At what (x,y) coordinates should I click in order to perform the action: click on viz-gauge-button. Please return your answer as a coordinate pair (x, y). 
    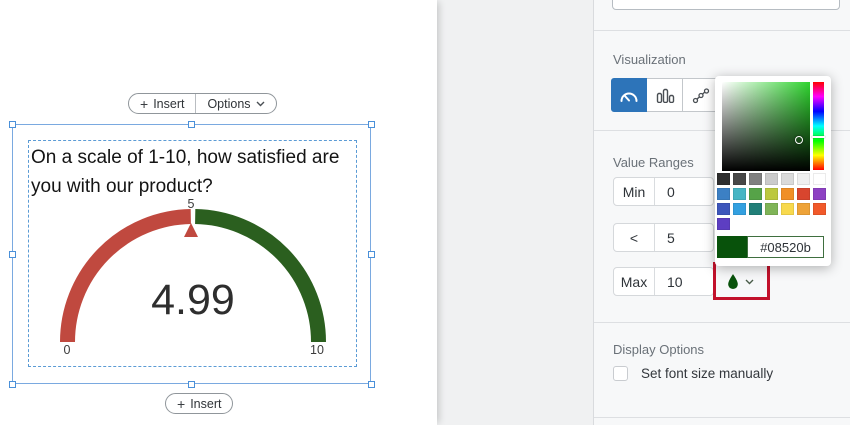
    Looking at the image, I should click on (629, 95).